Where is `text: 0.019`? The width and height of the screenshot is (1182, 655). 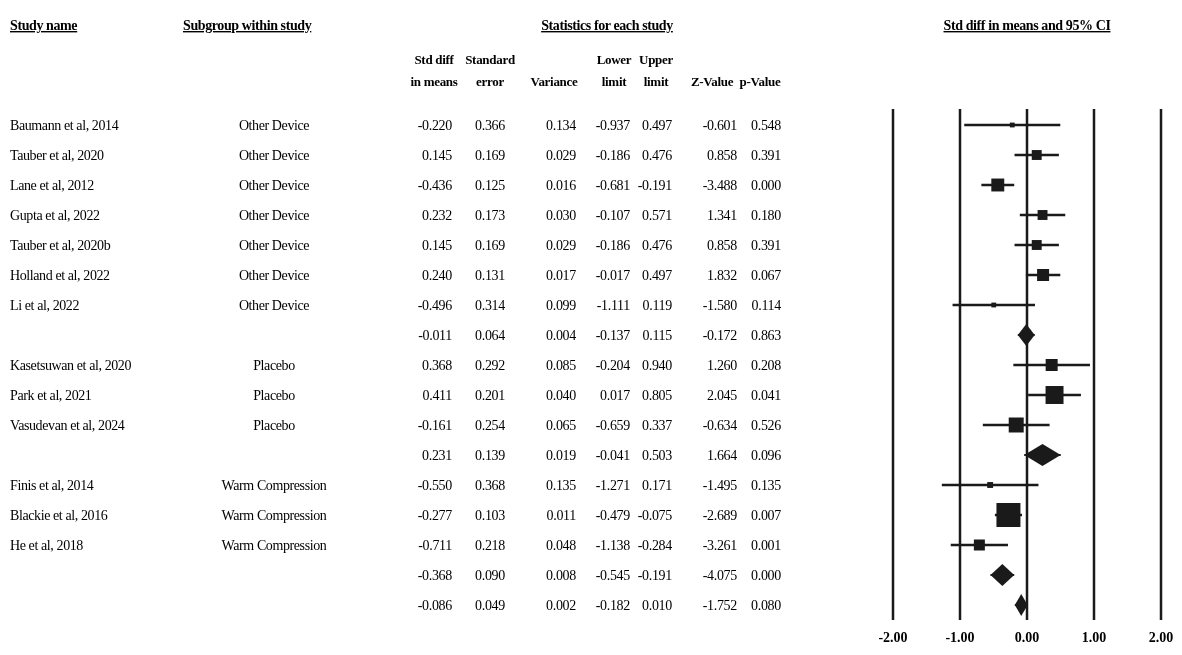
text: 0.019 is located at coordinates (560, 455).